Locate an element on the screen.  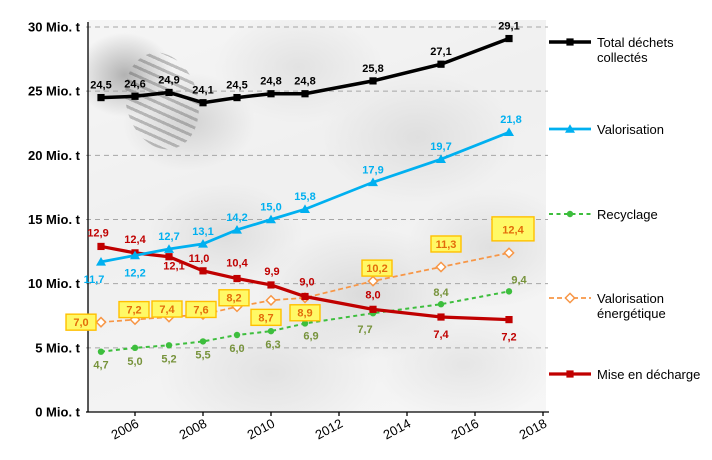
legend-item-recyclage: Recyclage is located at coordinates (603, 214).